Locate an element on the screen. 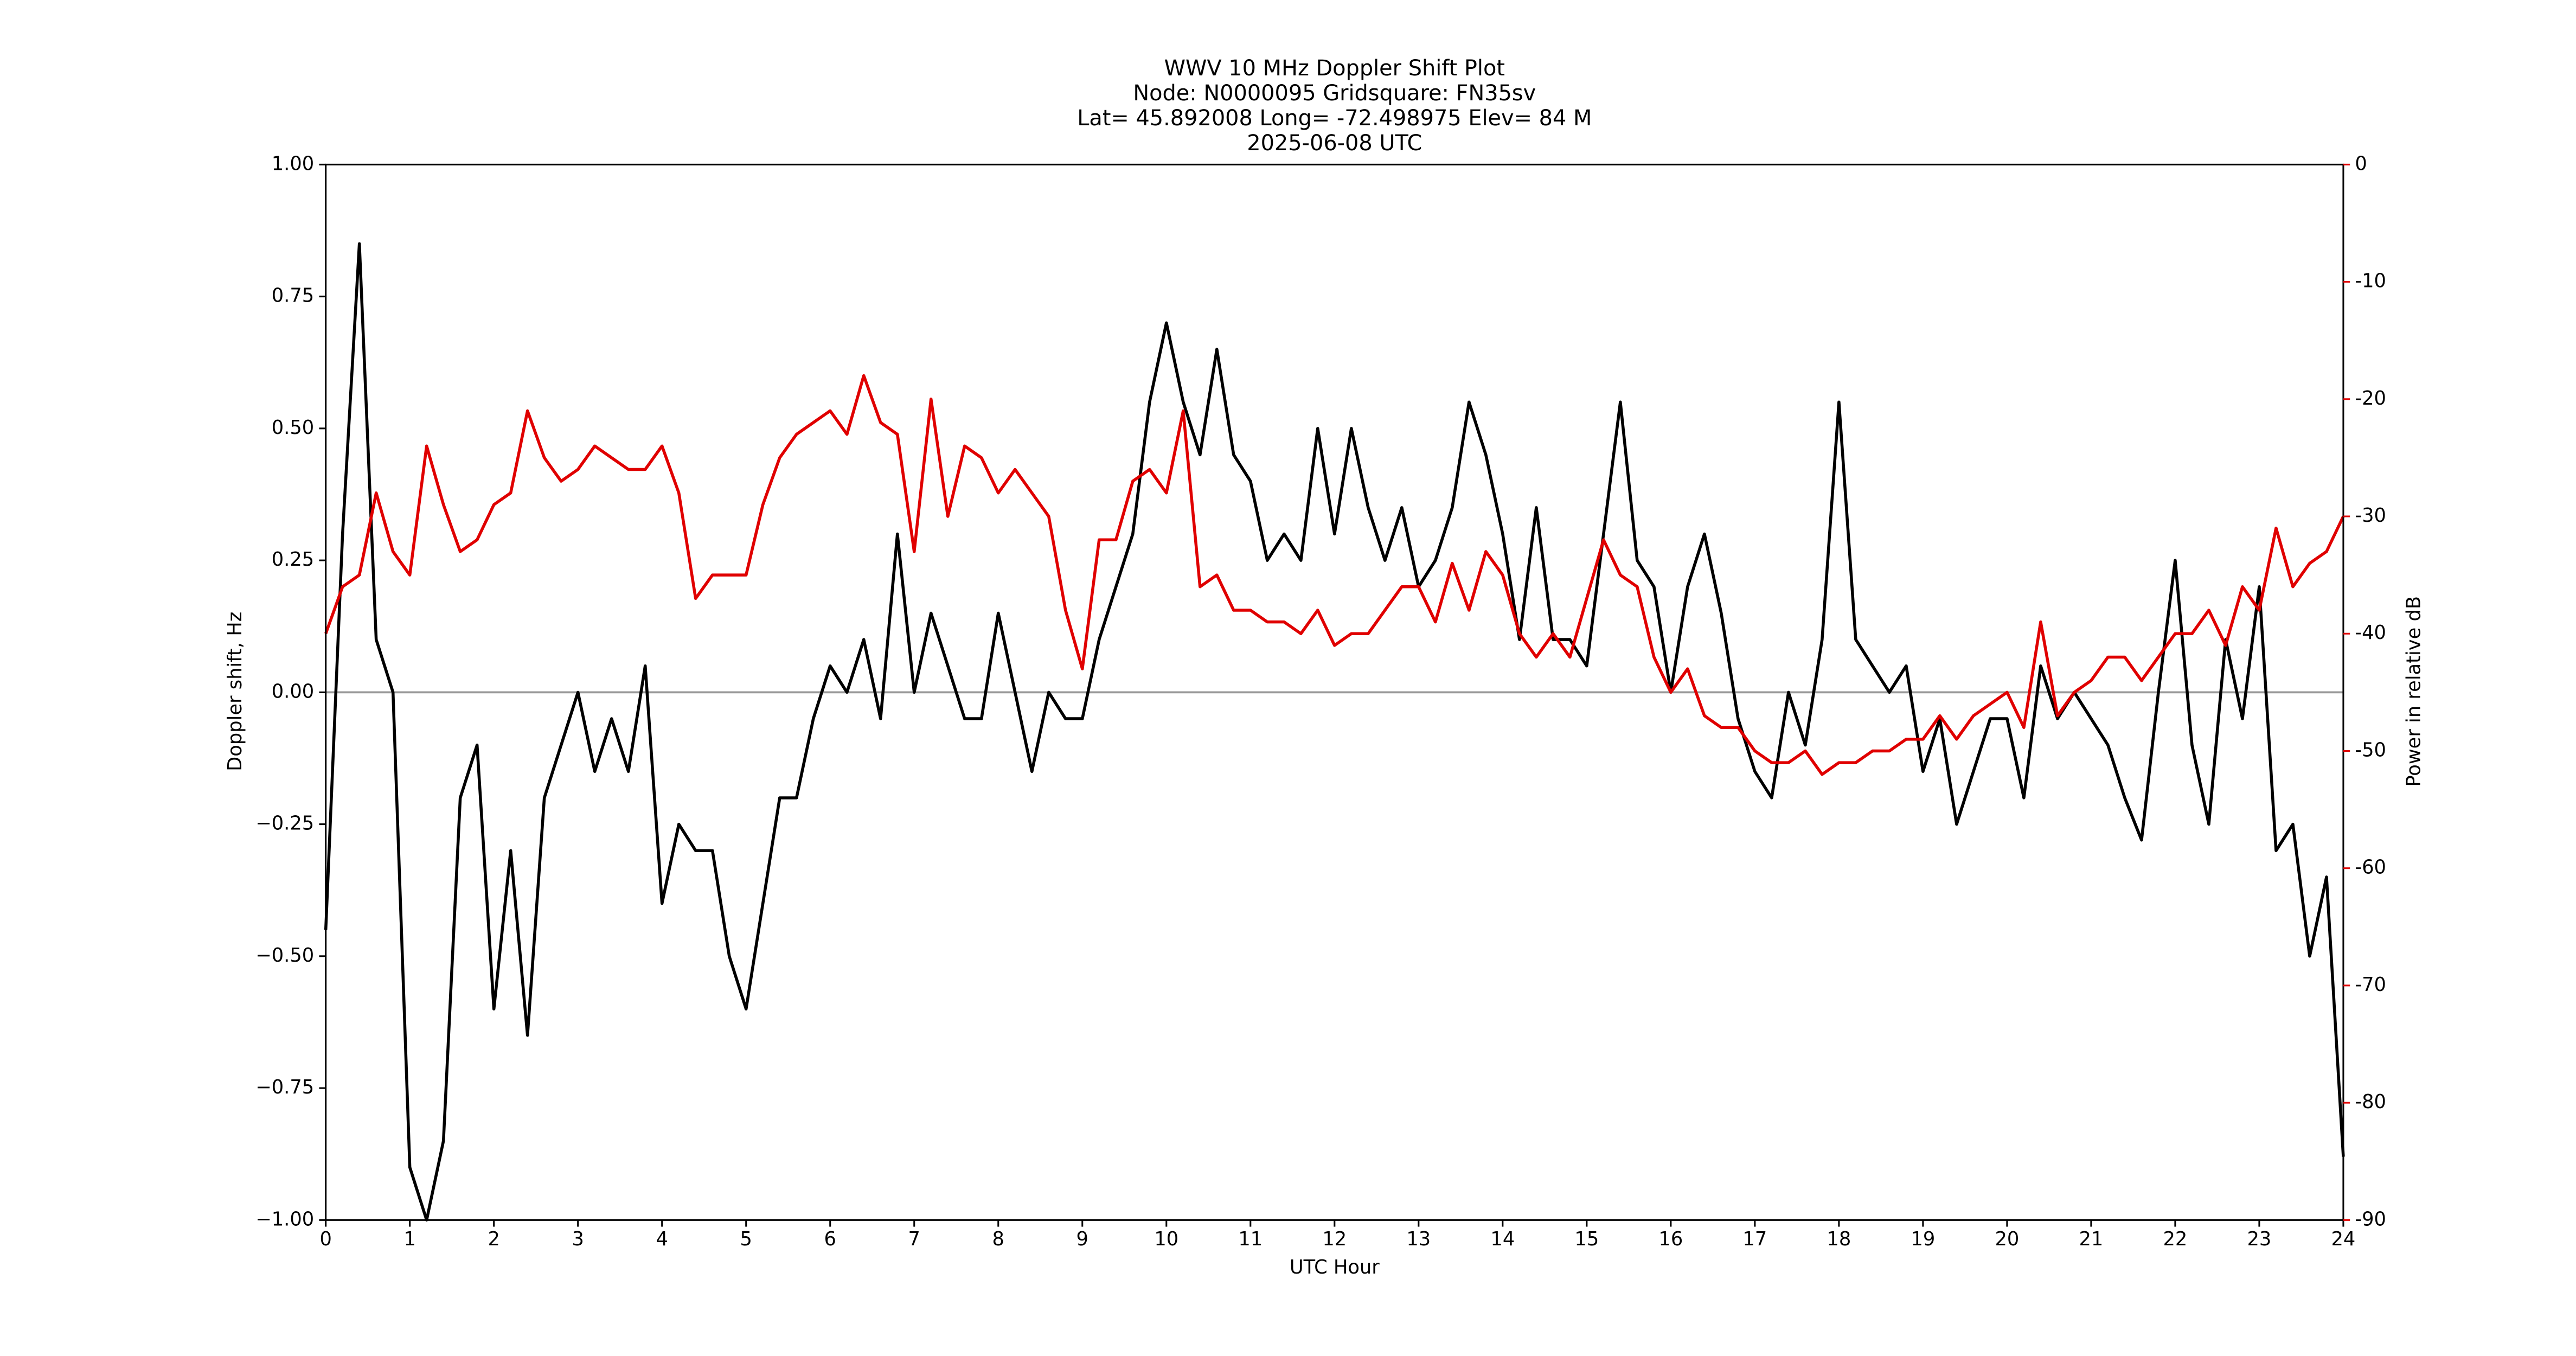 The height and width of the screenshot is (1356, 2576). x-tick-label: 11 is located at coordinates (1250, 1239).